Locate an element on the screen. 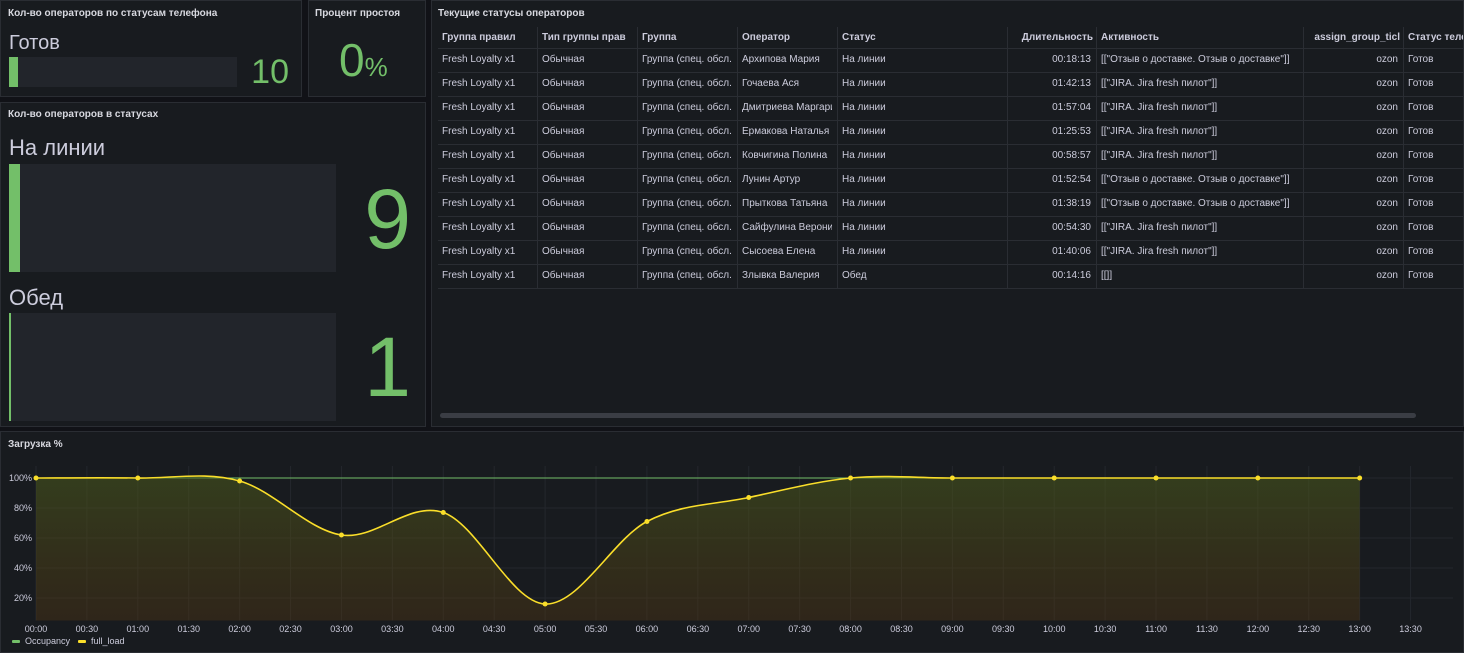  panel-title: Кол-во операторов по статусам телефона is located at coordinates (113, 13).